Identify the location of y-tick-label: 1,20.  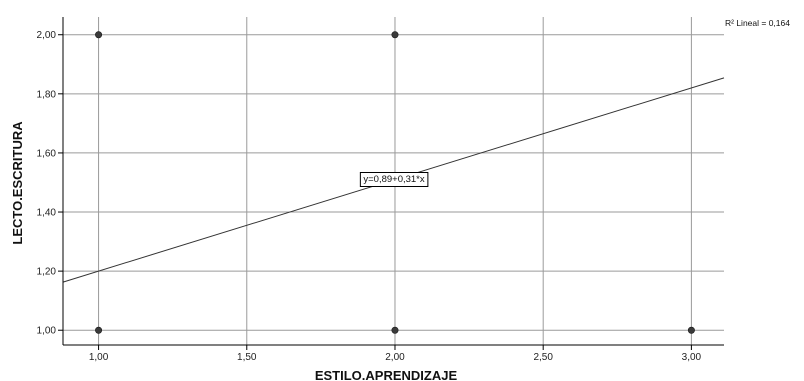
(47, 272).